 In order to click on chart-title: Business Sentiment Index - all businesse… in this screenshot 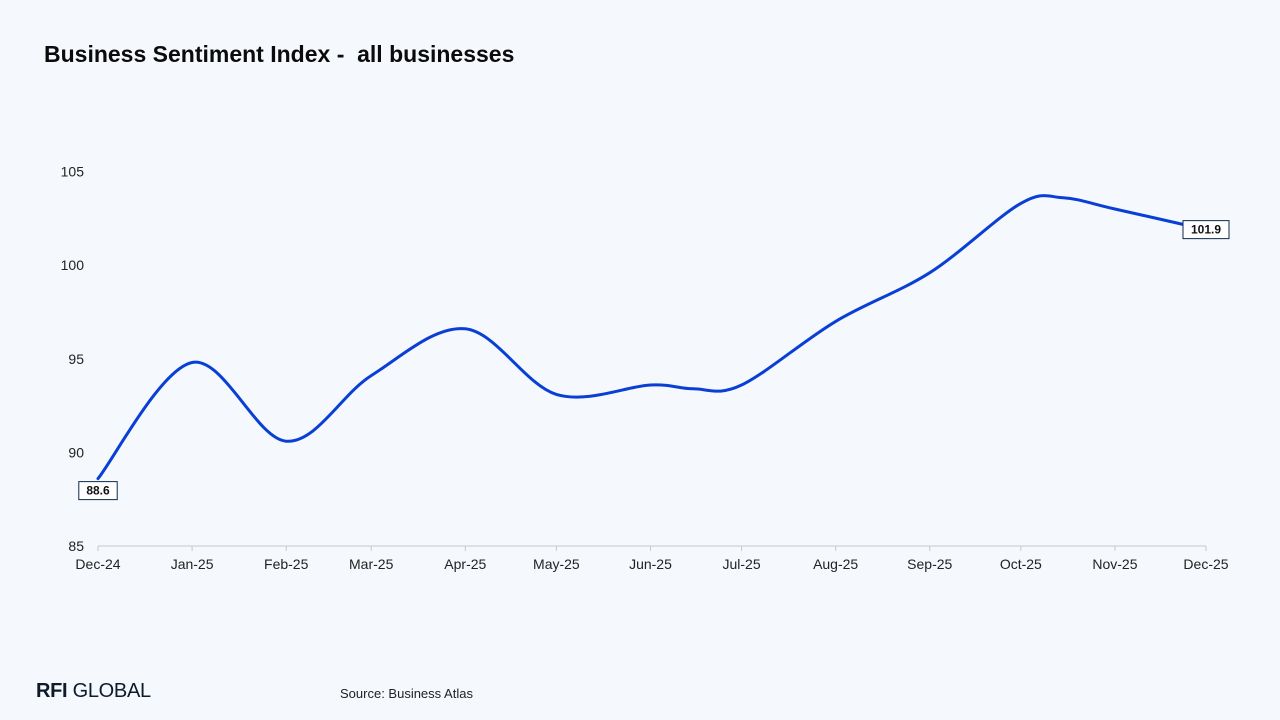, I will do `click(279, 54)`.